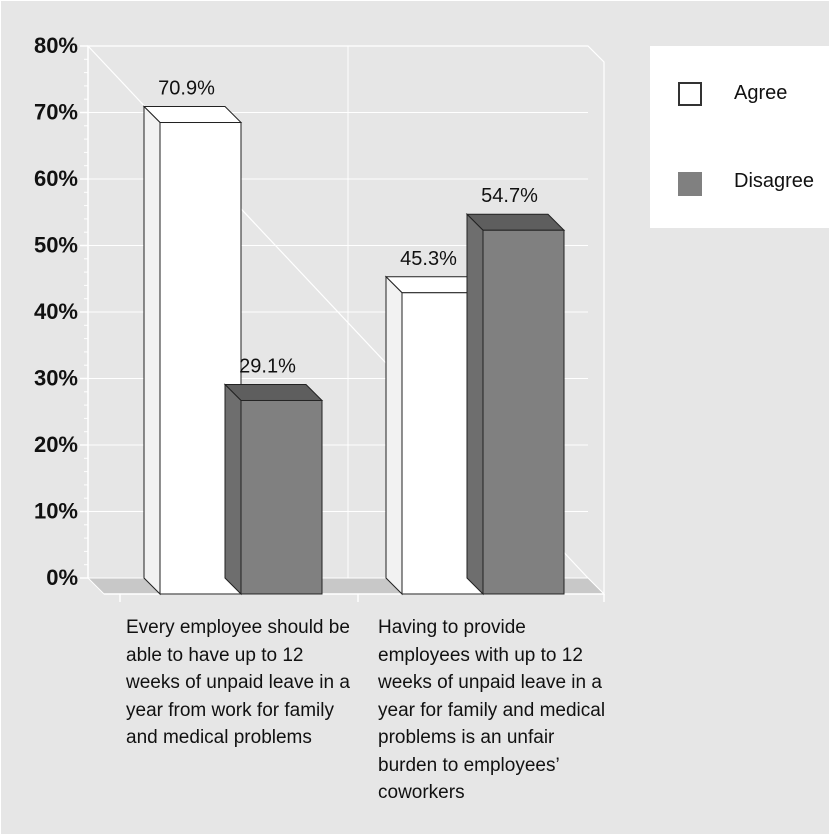 The width and height of the screenshot is (830, 835). I want to click on category-label-0-line: year from work for family, so click(230, 710).